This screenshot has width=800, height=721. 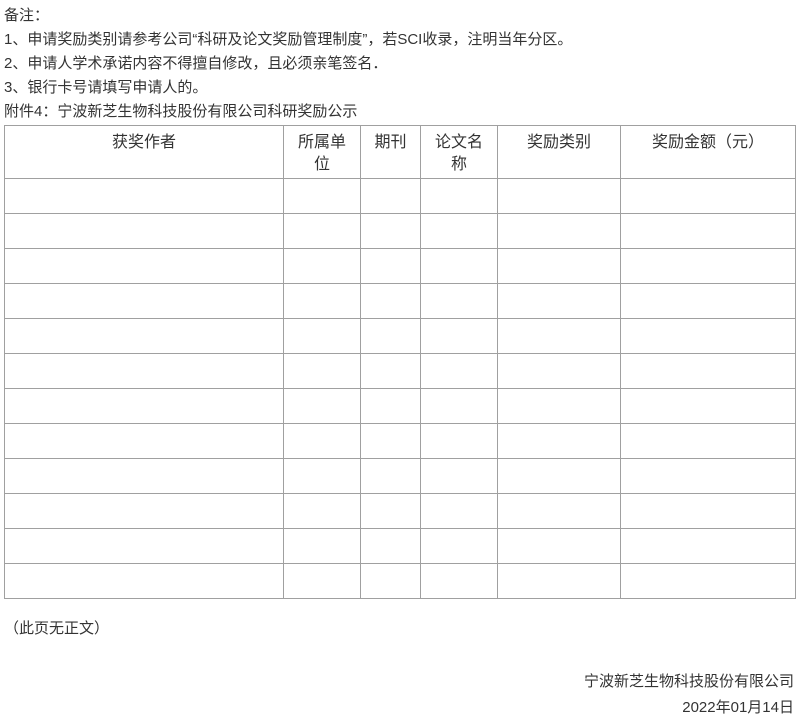 What do you see at coordinates (144, 152) in the screenshot?
I see `header-cell: 获奖作者` at bounding box center [144, 152].